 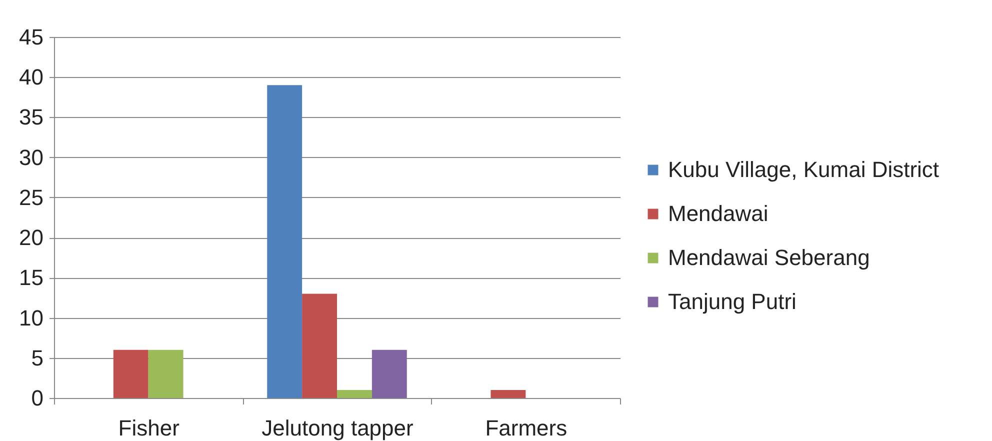 I want to click on legend-label: Mendawai, so click(x=718, y=213).